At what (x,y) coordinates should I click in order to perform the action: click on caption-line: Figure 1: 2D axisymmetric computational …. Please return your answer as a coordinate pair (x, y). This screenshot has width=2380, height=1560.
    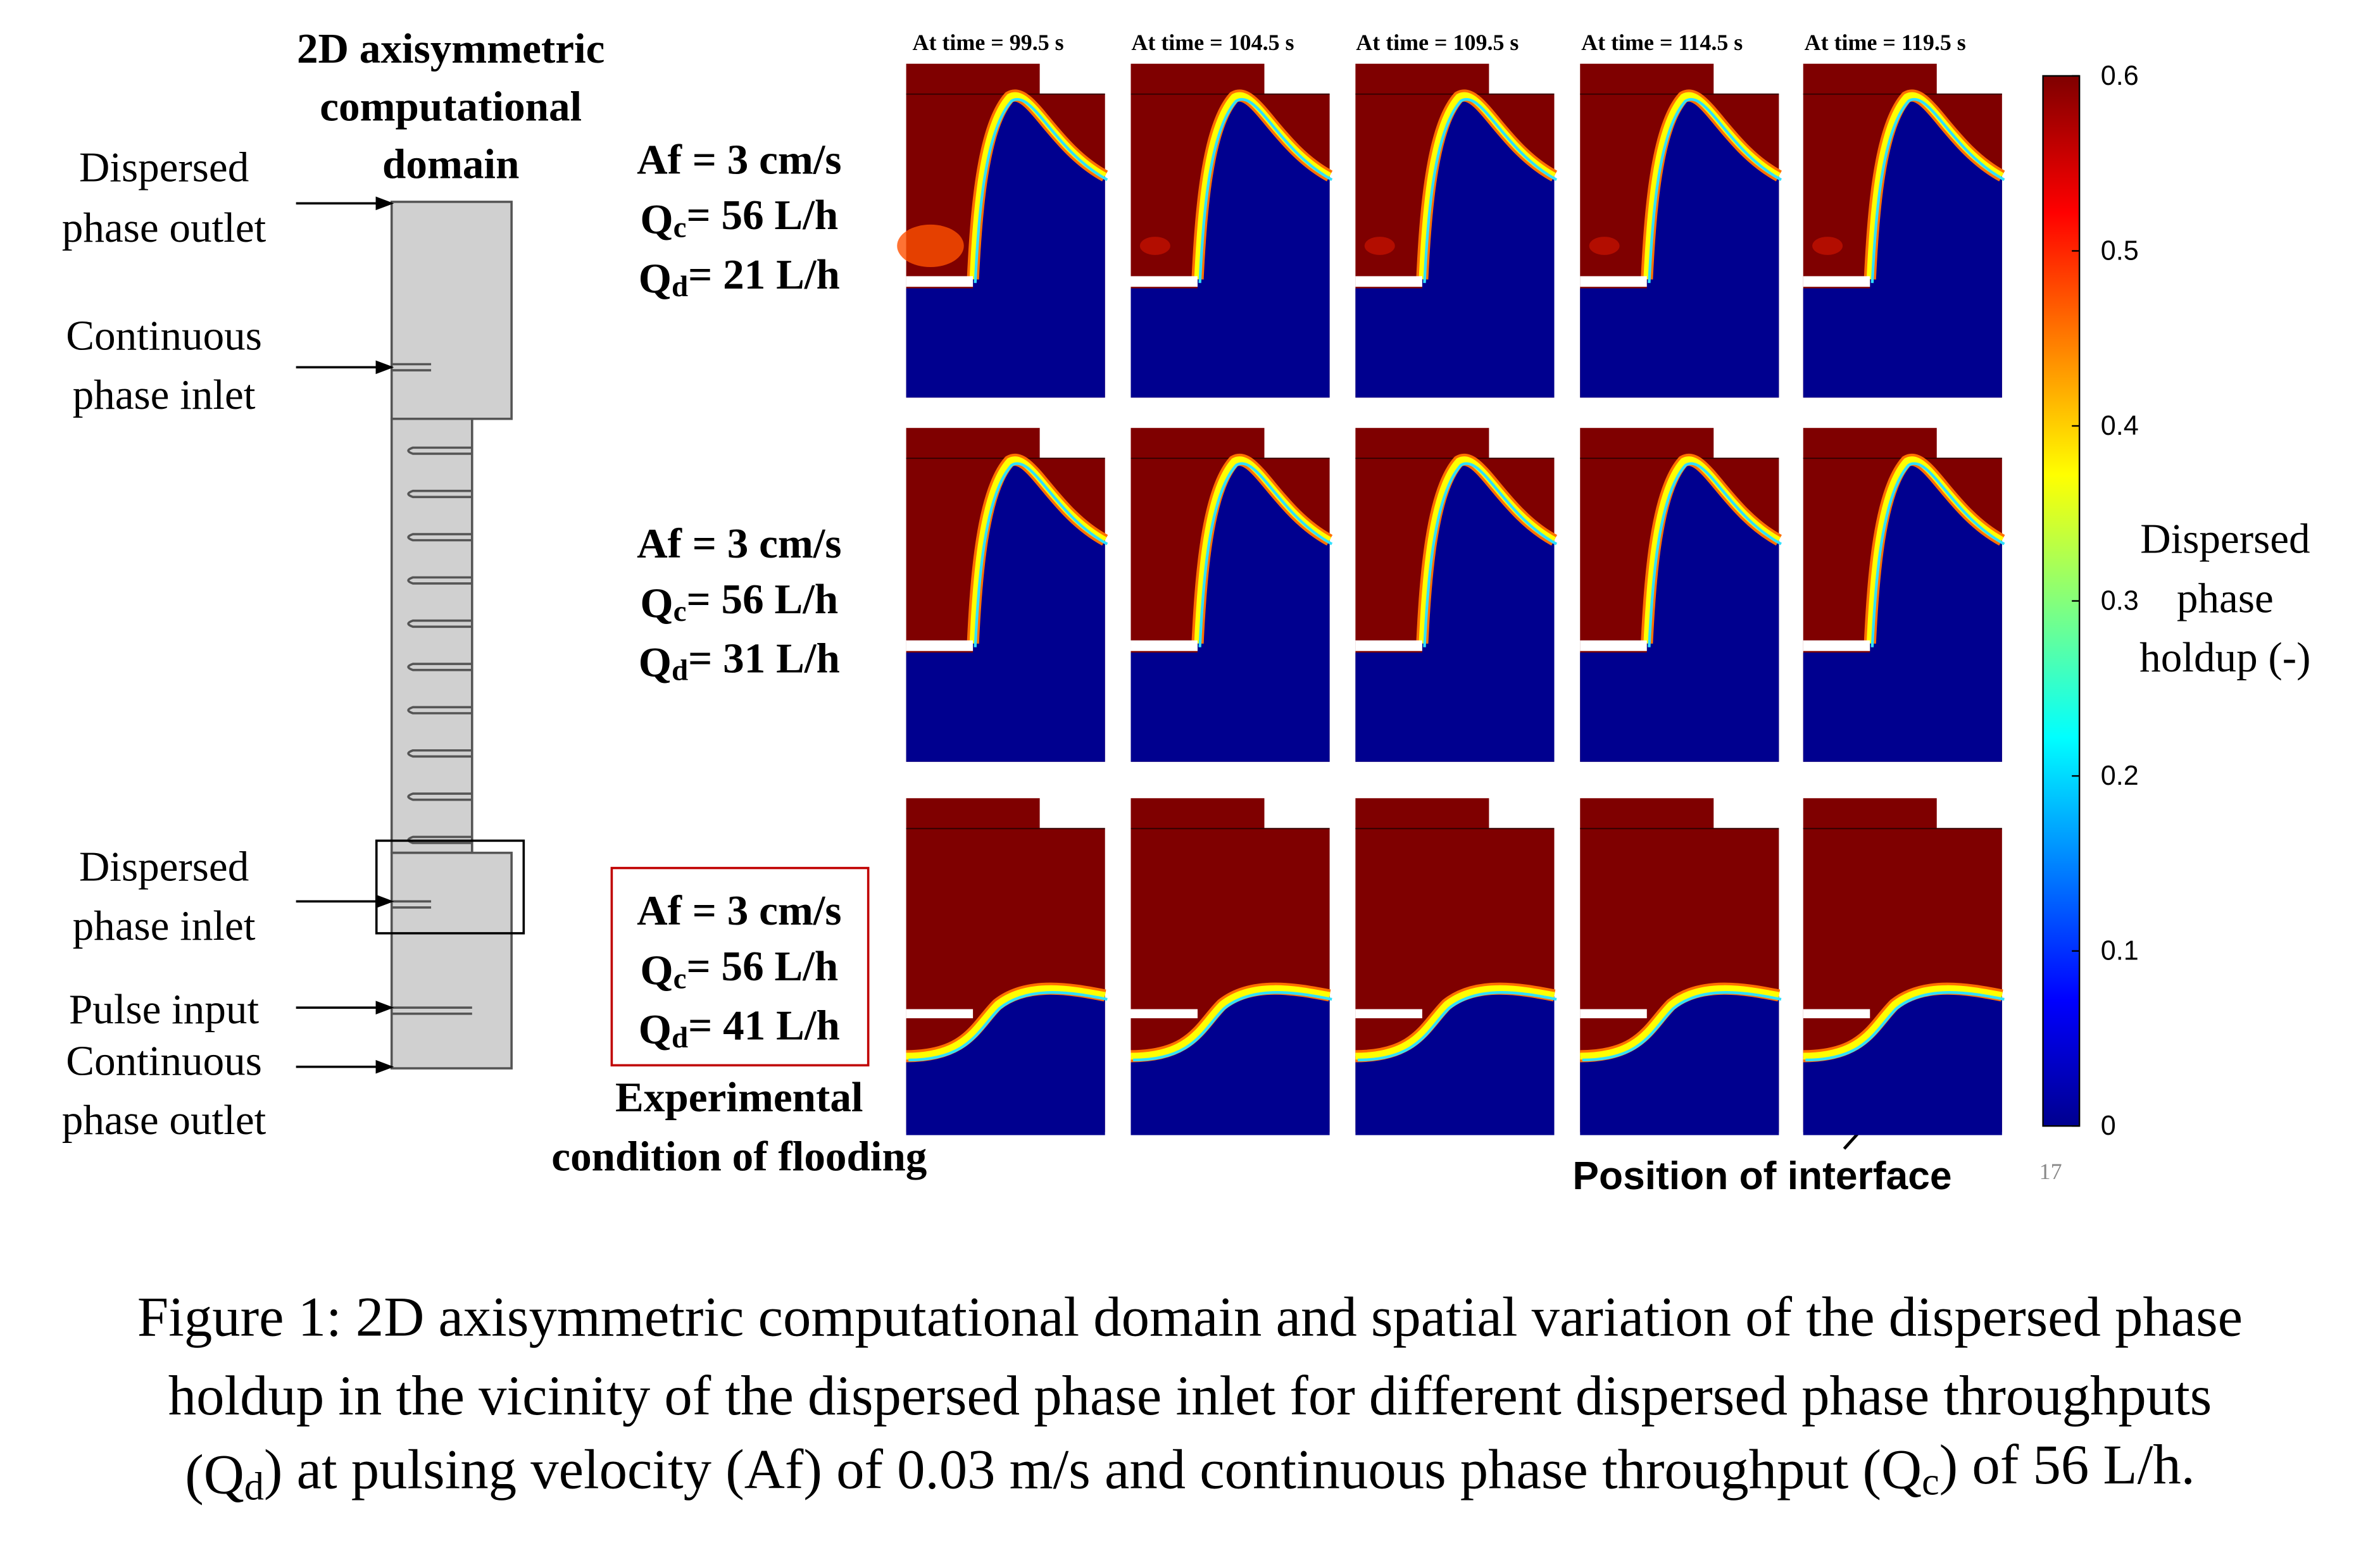
    Looking at the image, I should click on (1190, 1317).